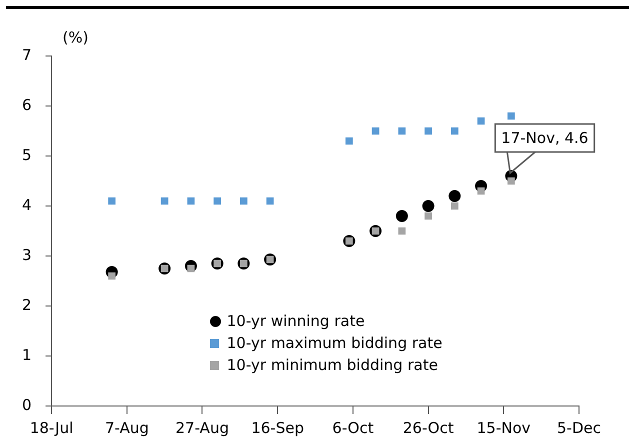  I want to click on y-tick-label: 0, so click(27, 405).